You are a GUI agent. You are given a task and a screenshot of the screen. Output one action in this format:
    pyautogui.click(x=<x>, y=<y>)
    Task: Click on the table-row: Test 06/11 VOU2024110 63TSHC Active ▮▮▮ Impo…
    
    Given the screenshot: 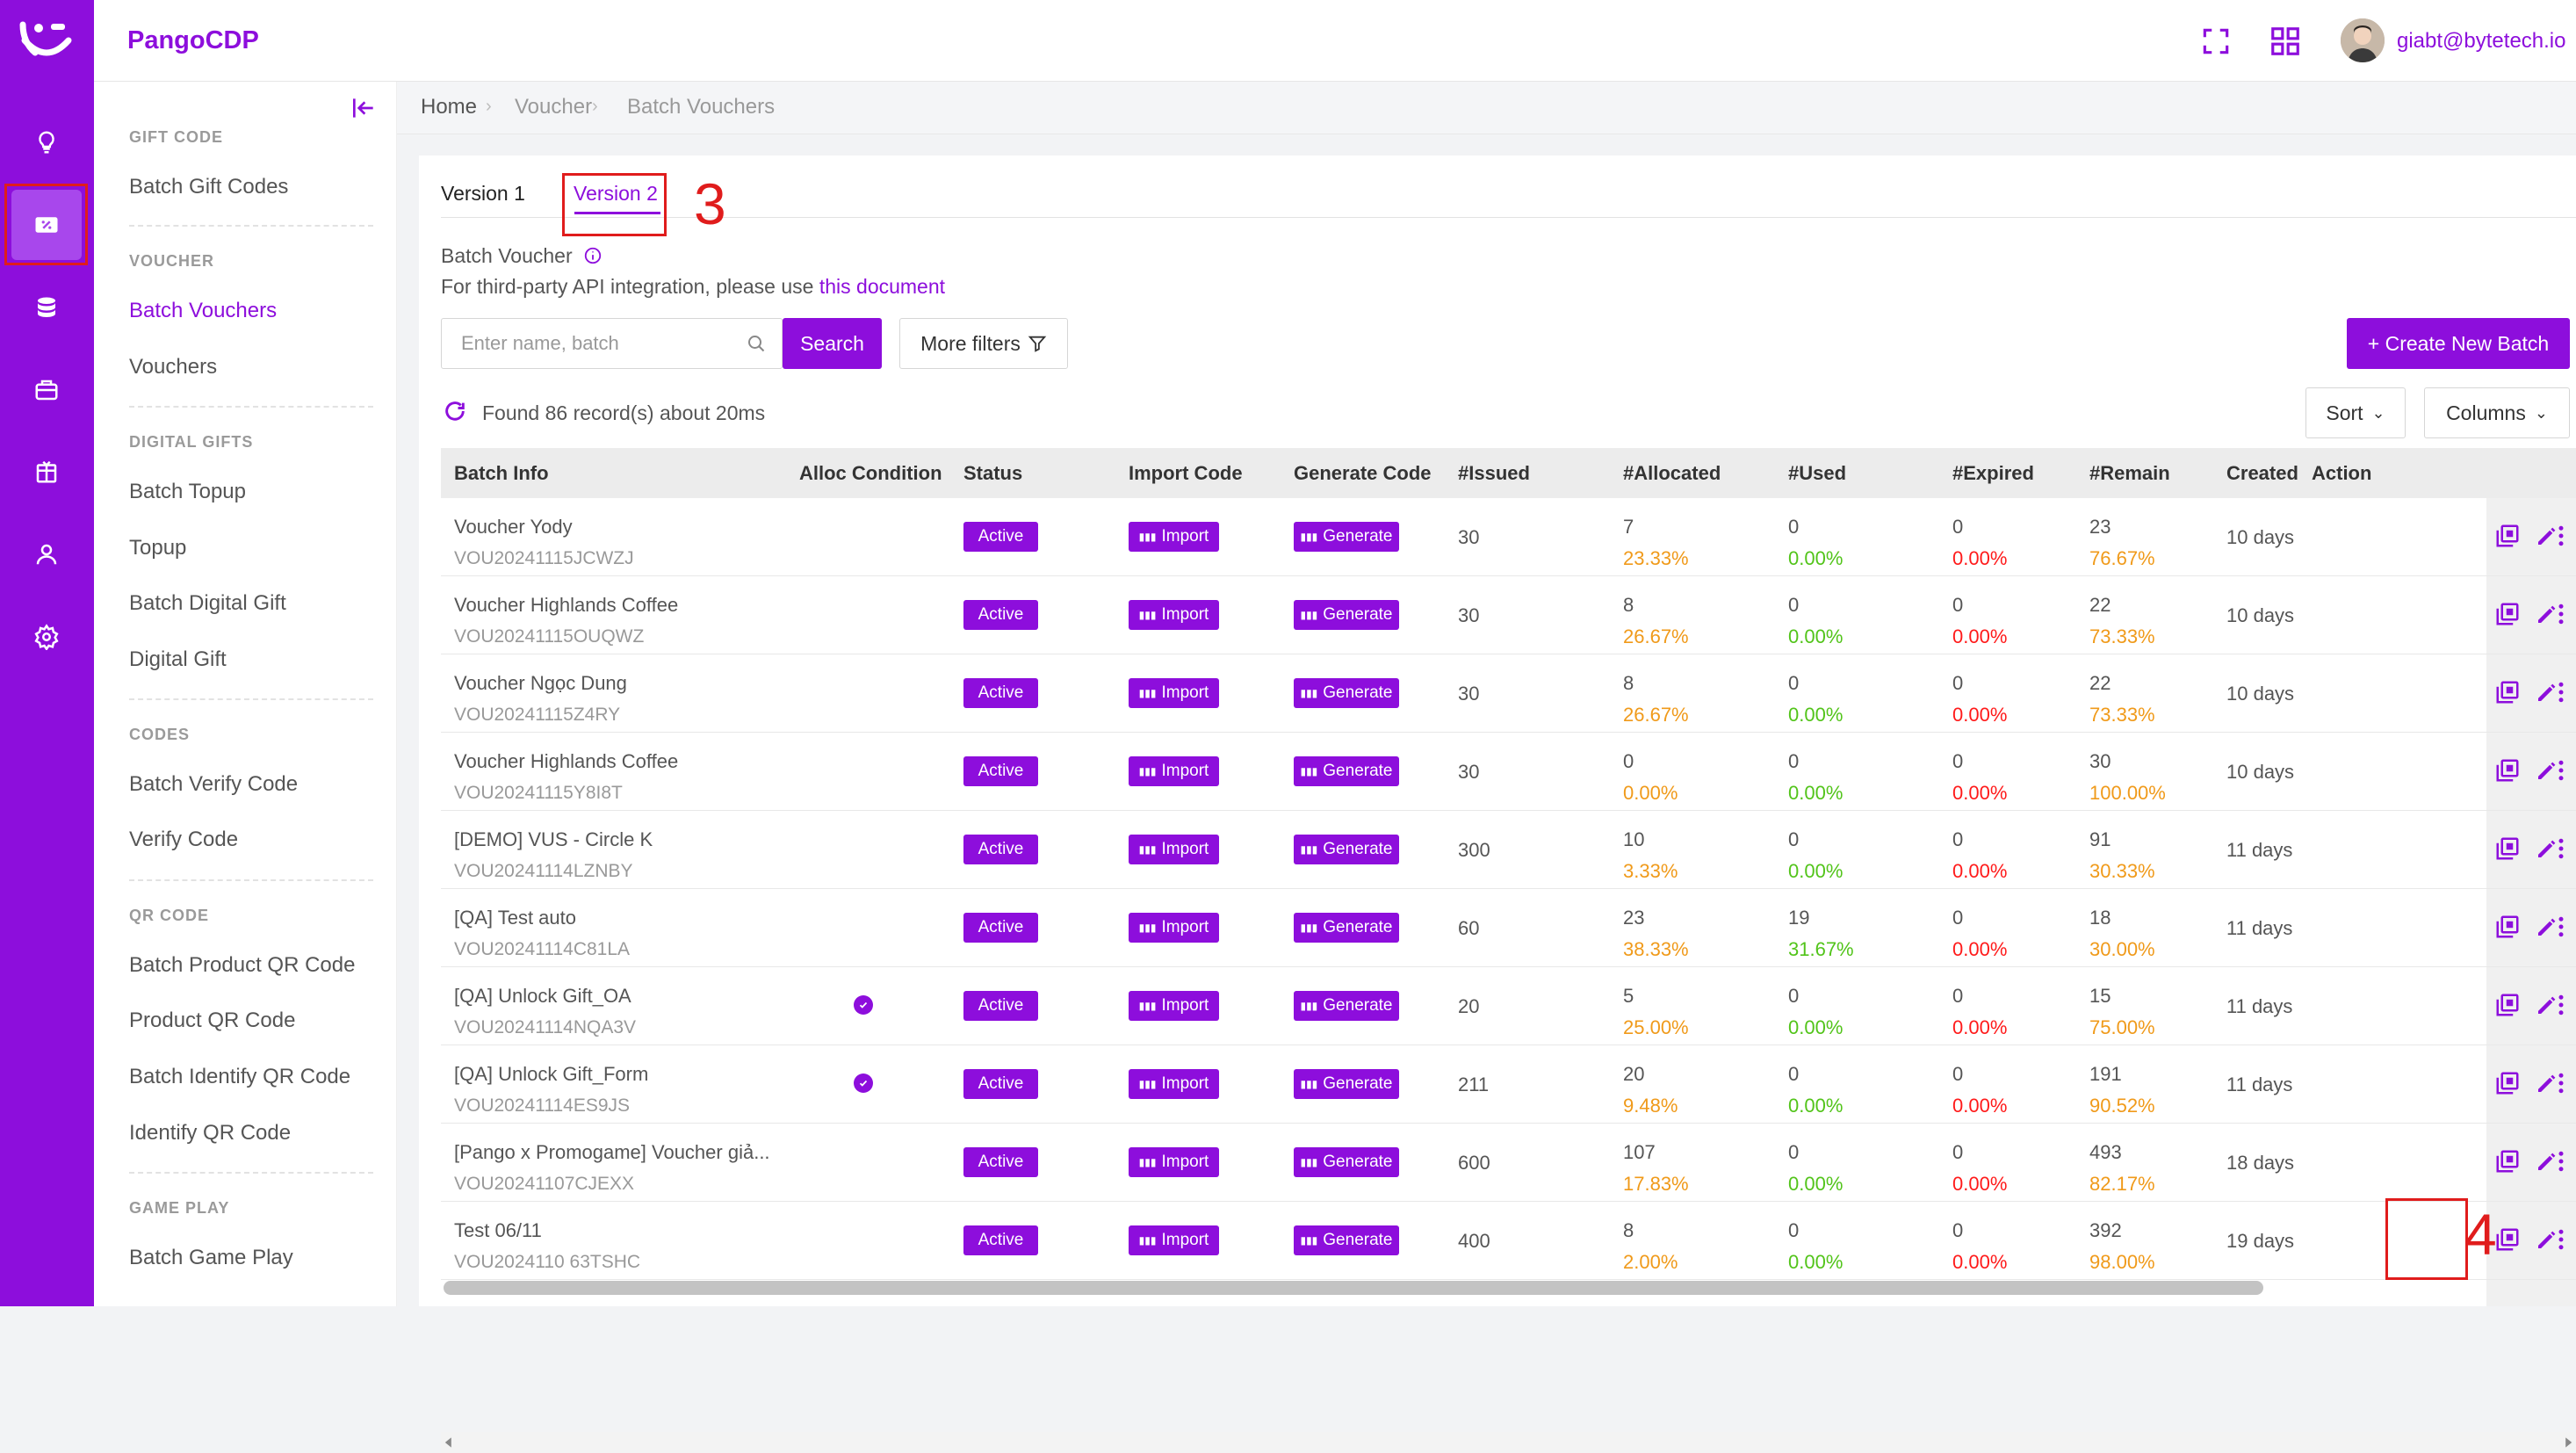 What is the action you would take?
    pyautogui.click(x=1508, y=1241)
    